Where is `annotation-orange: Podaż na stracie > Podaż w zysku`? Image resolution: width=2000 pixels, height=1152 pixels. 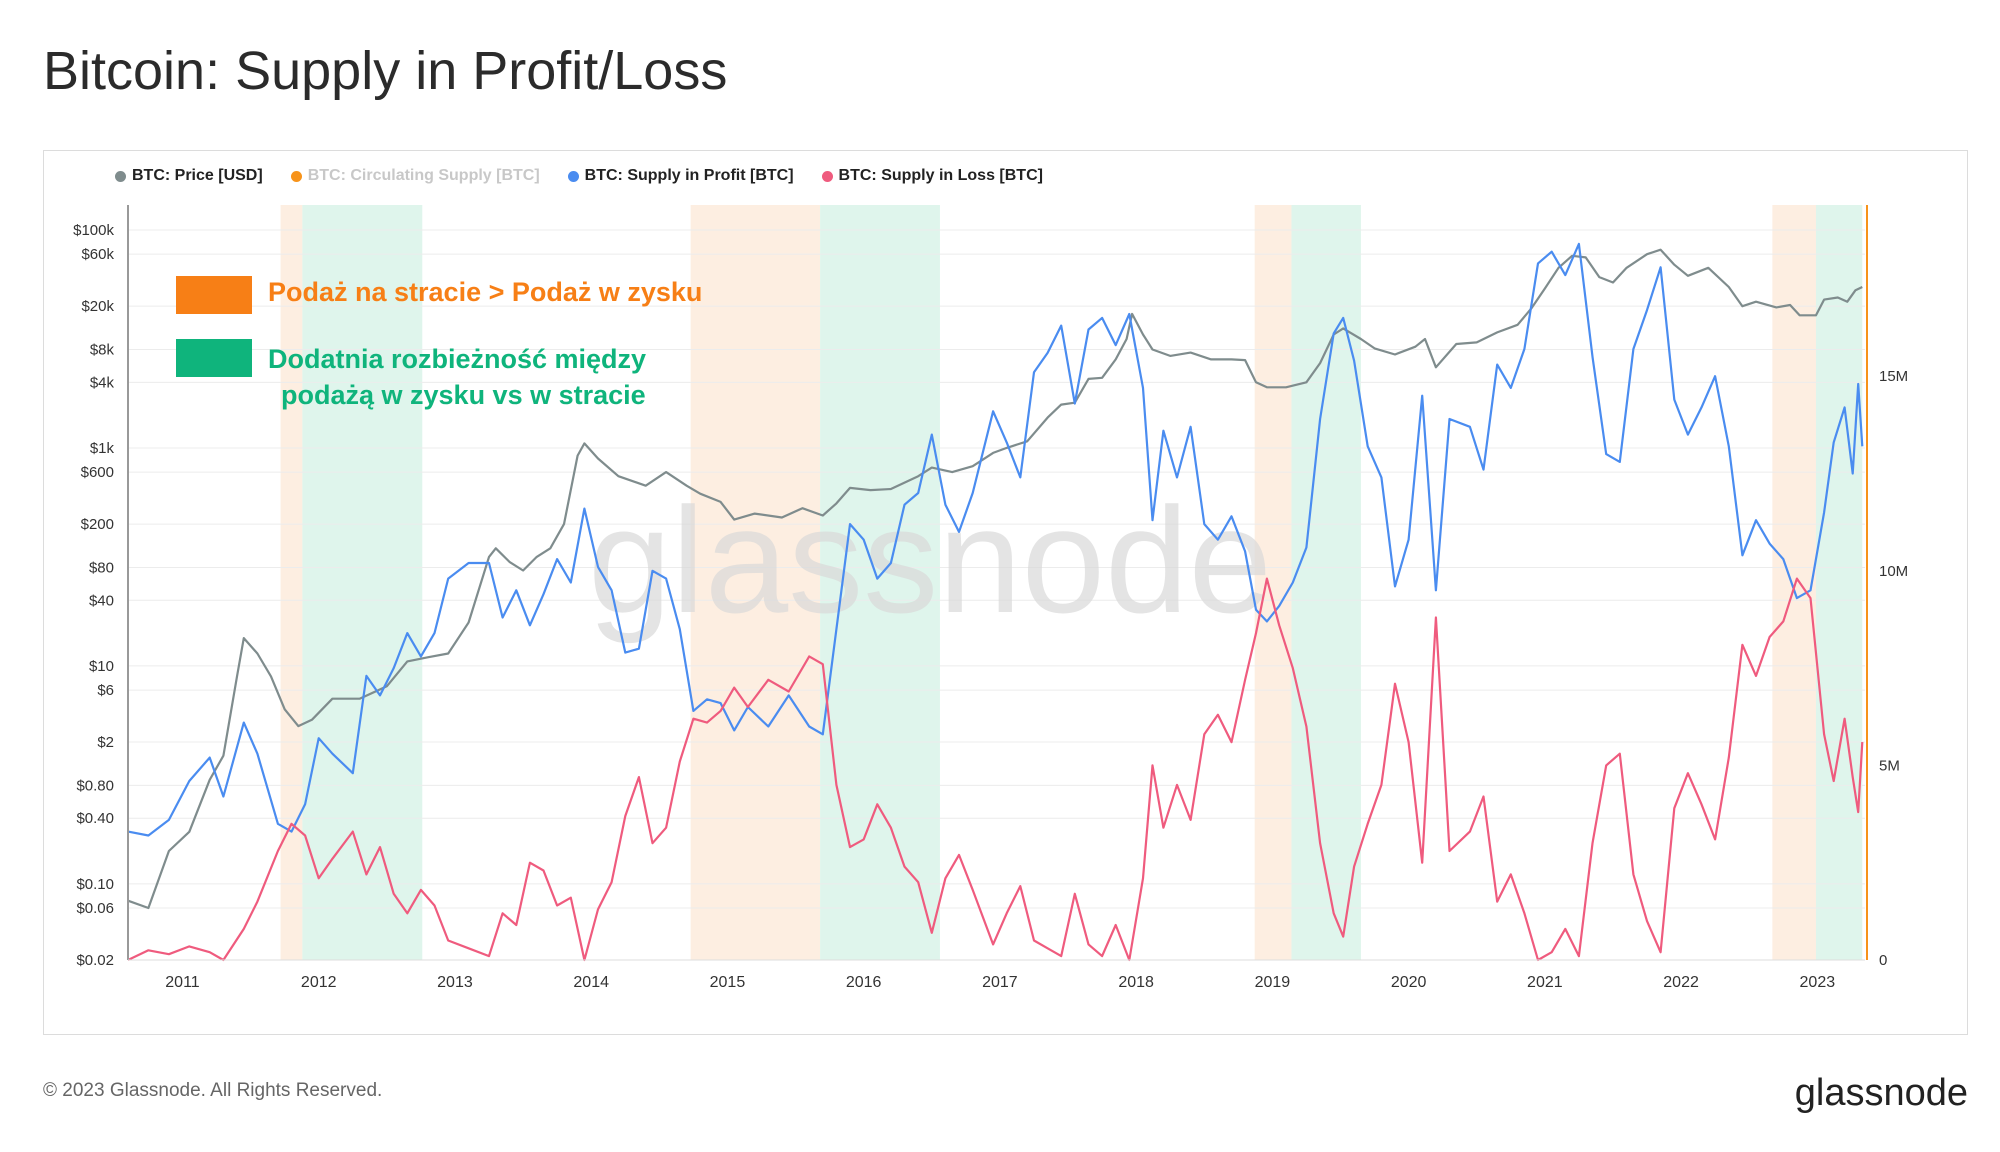 annotation-orange: Podaż na stracie > Podaż w zysku is located at coordinates (485, 292).